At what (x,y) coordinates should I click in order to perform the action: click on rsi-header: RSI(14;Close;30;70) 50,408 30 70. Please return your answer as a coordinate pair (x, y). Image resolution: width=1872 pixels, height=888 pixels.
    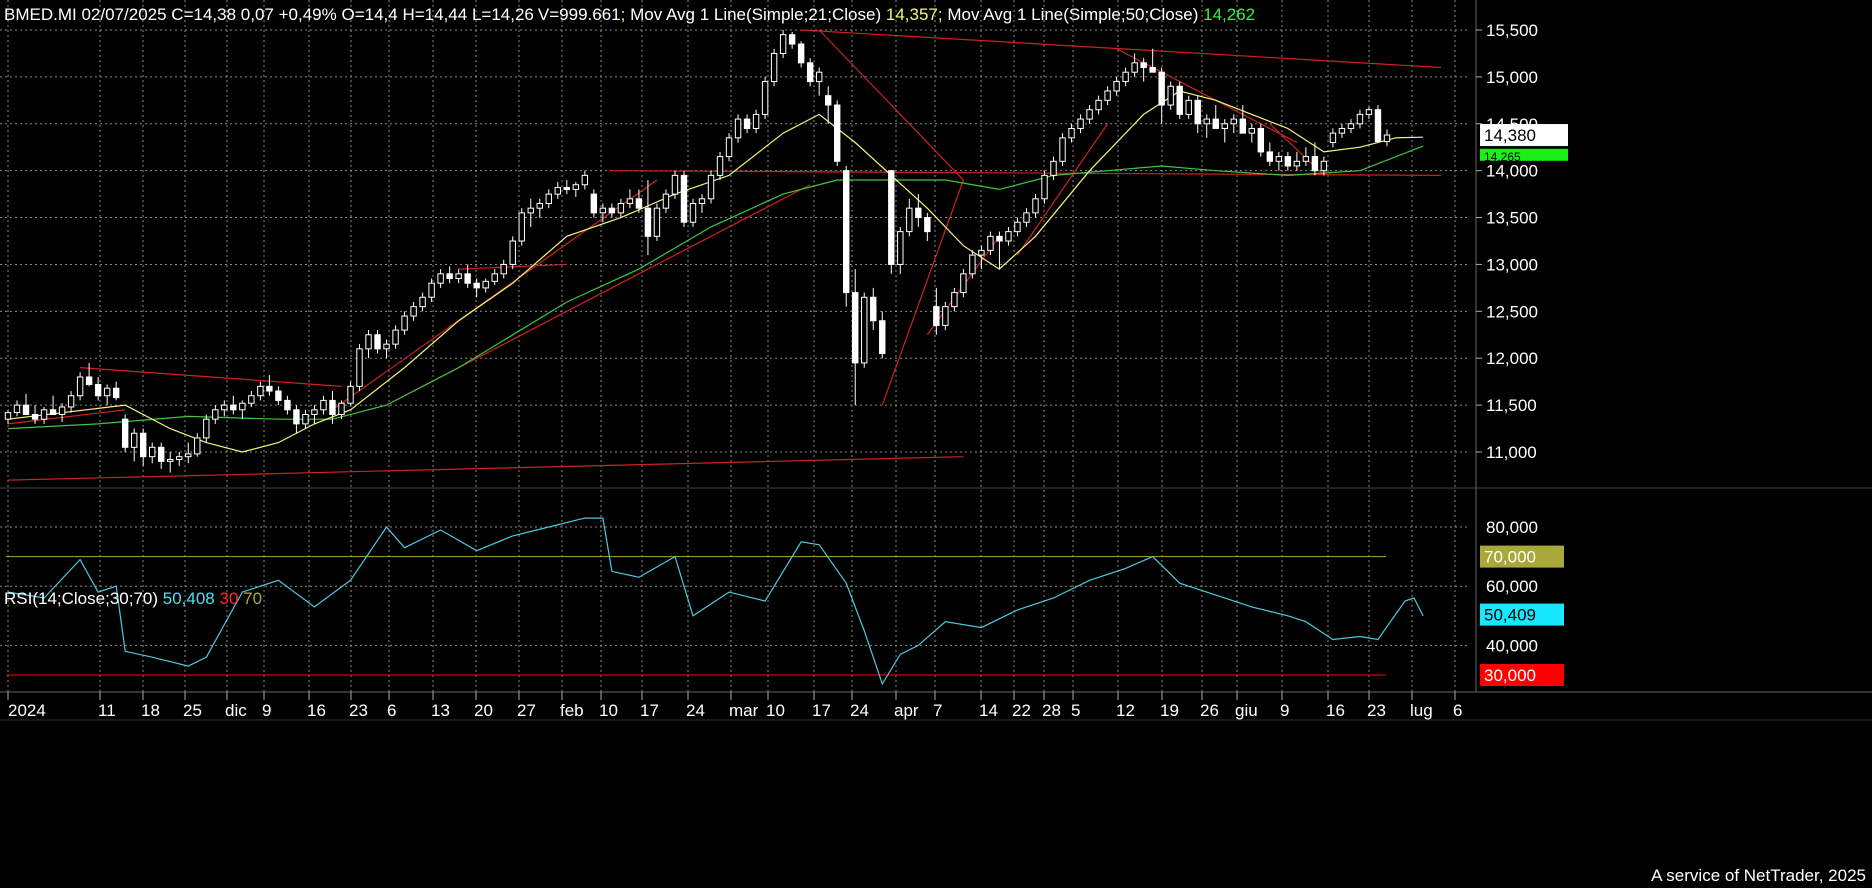
    Looking at the image, I should click on (133, 599).